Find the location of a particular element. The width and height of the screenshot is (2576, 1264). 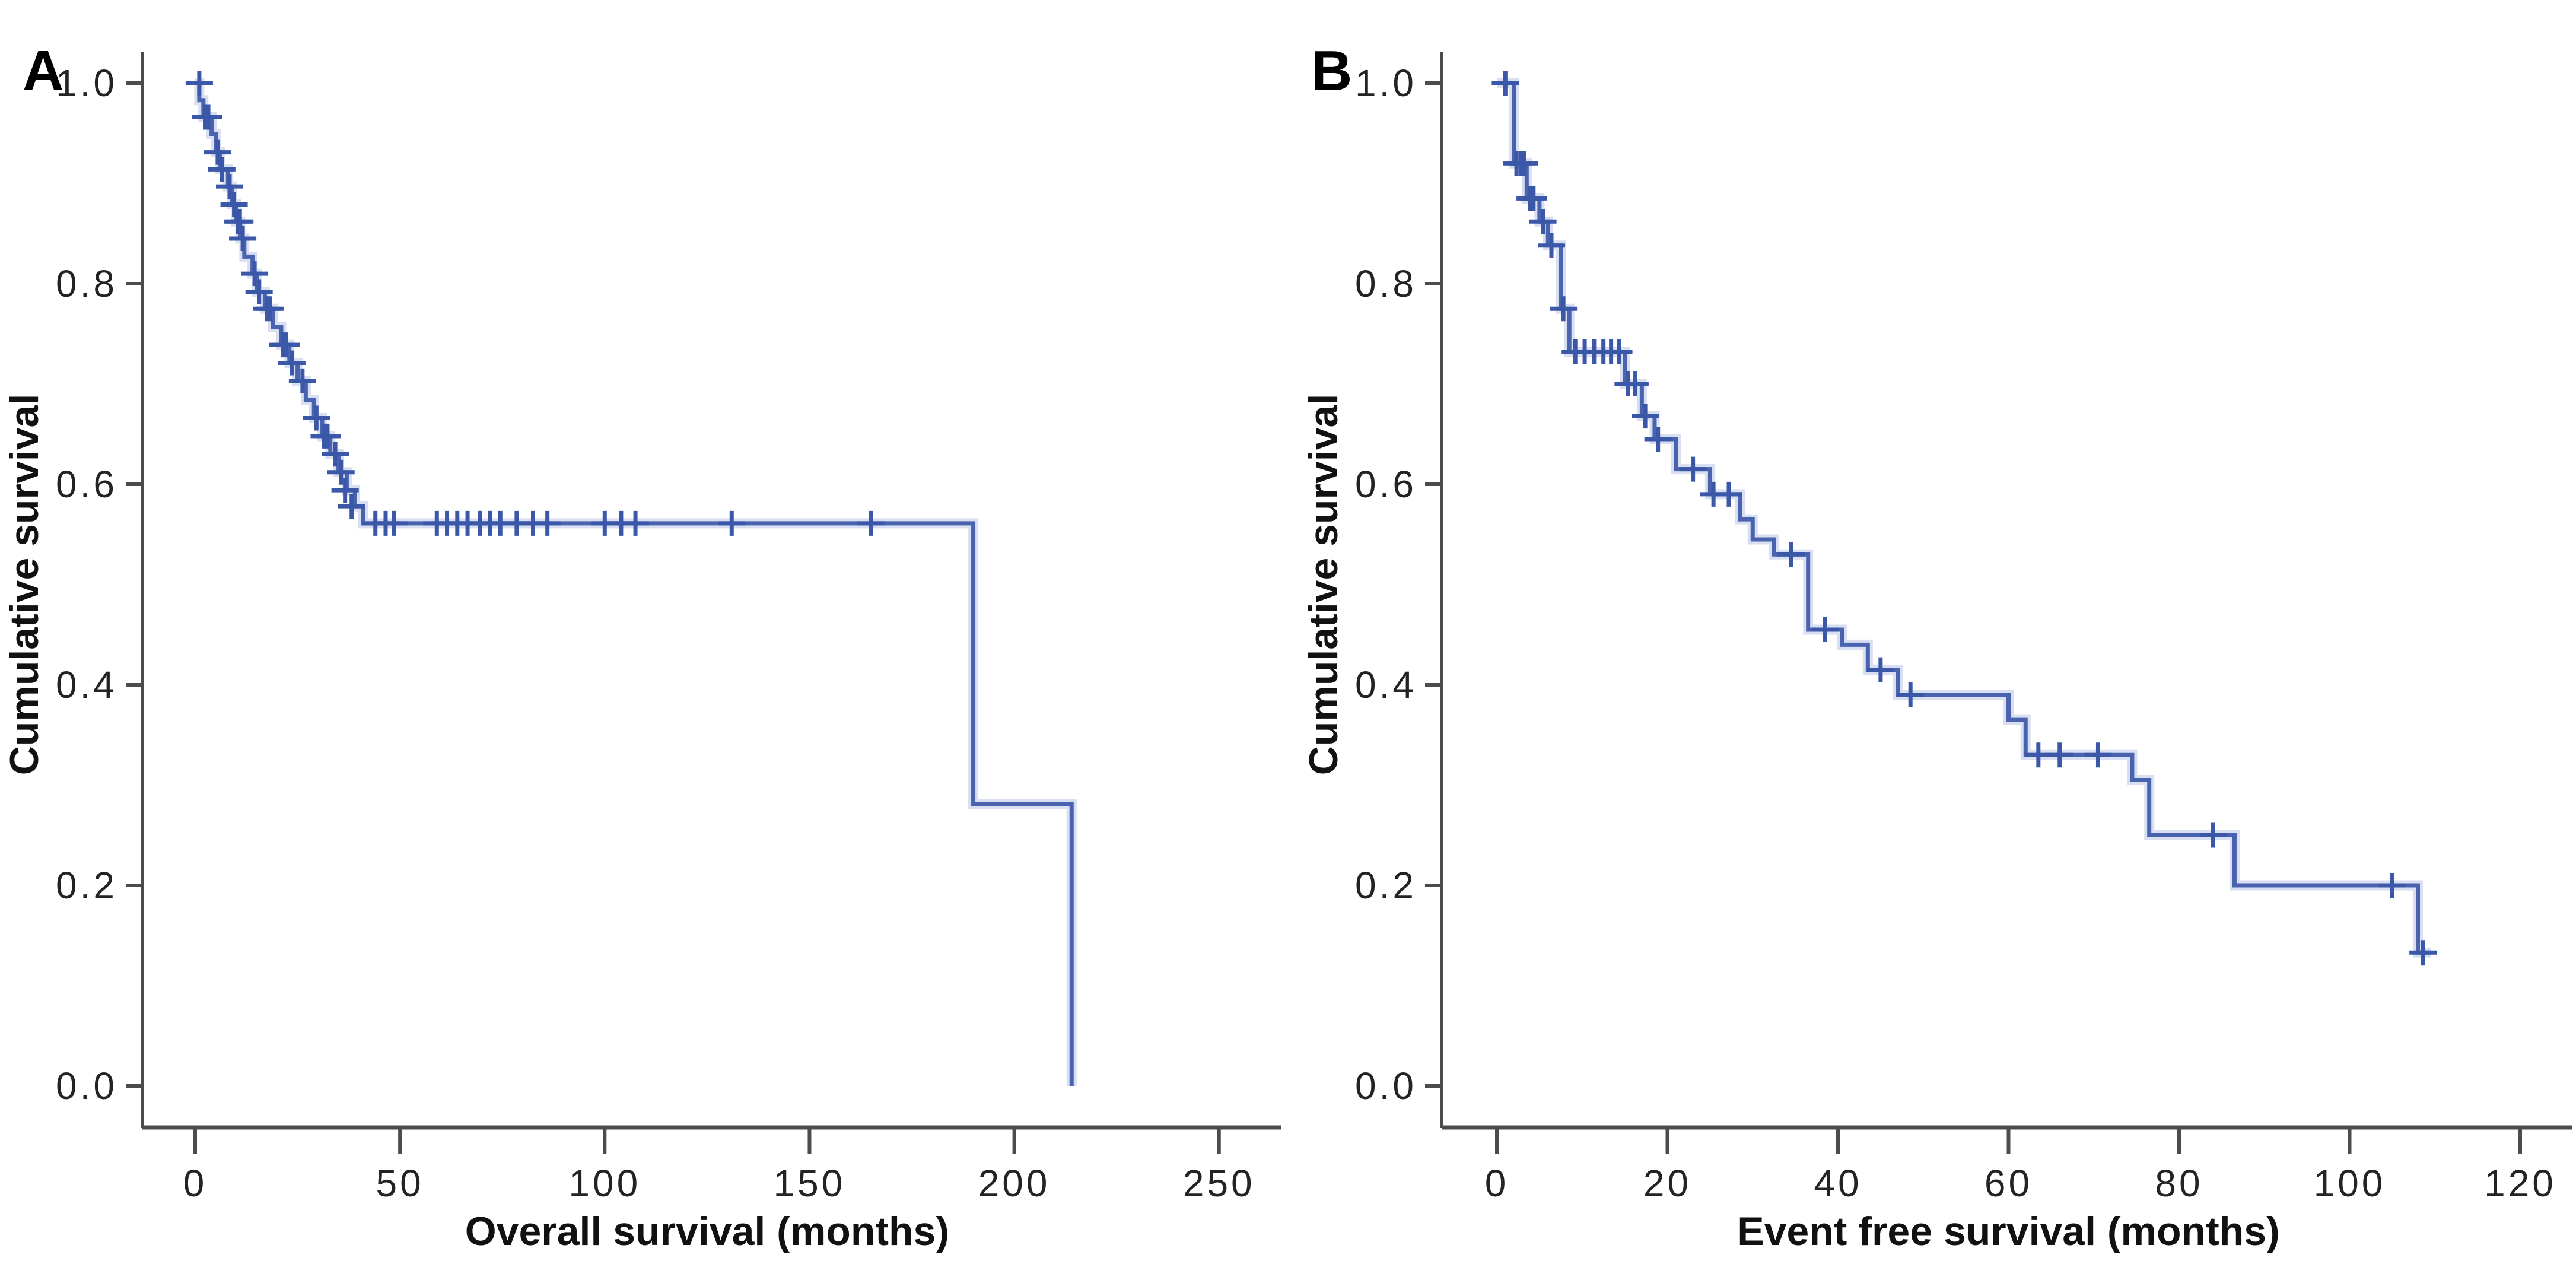

x-axis-label: Overall survival (months) is located at coordinates (707, 1231).